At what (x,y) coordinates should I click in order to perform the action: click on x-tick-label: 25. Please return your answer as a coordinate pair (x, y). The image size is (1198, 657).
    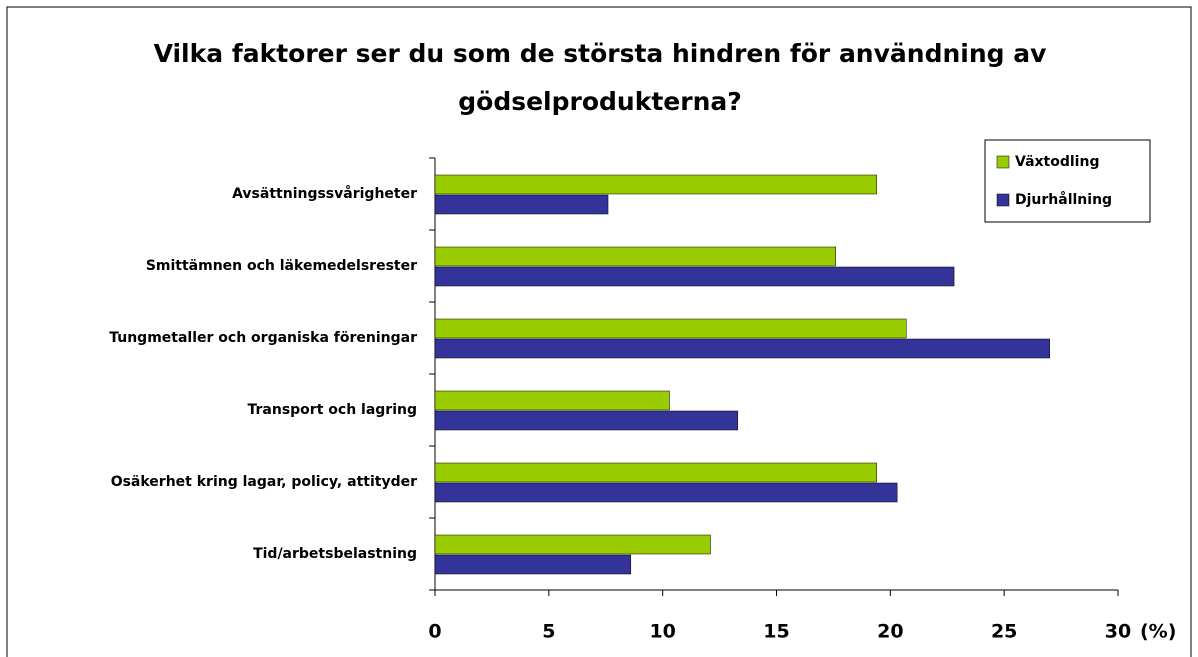
    Looking at the image, I should click on (1004, 632).